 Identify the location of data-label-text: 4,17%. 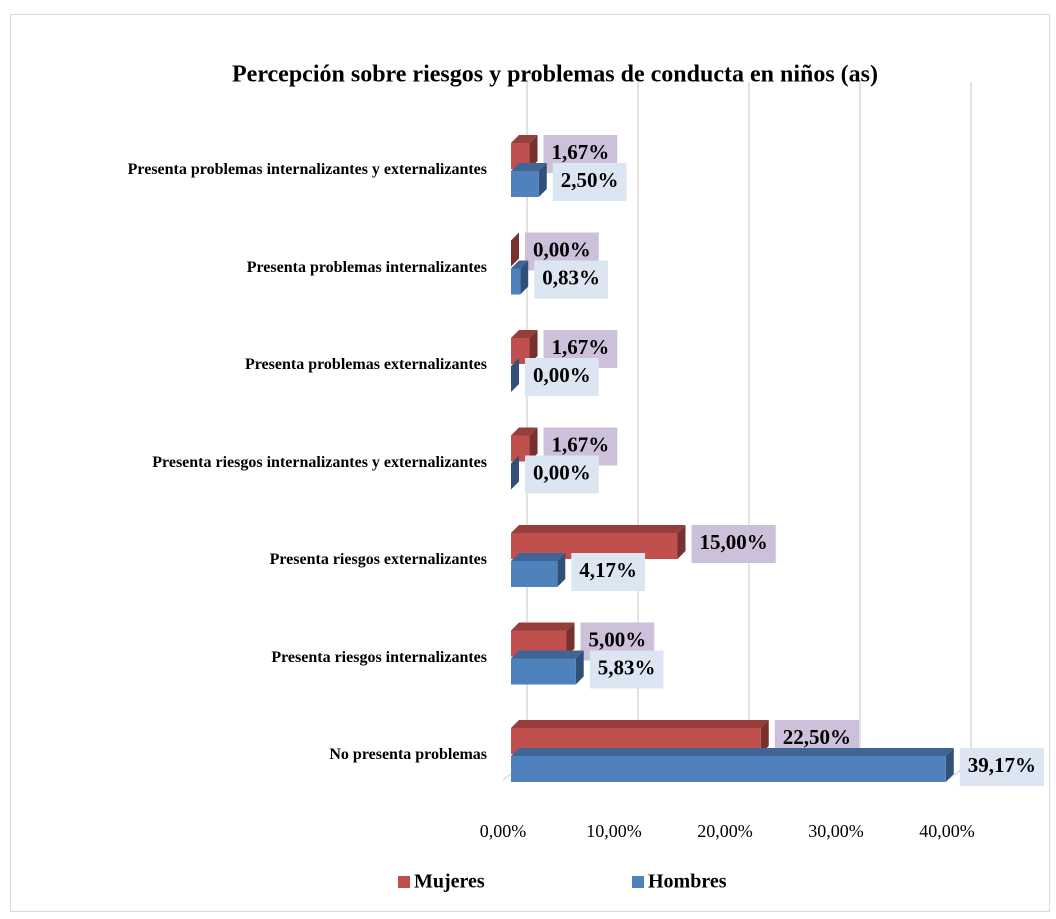
(608, 570).